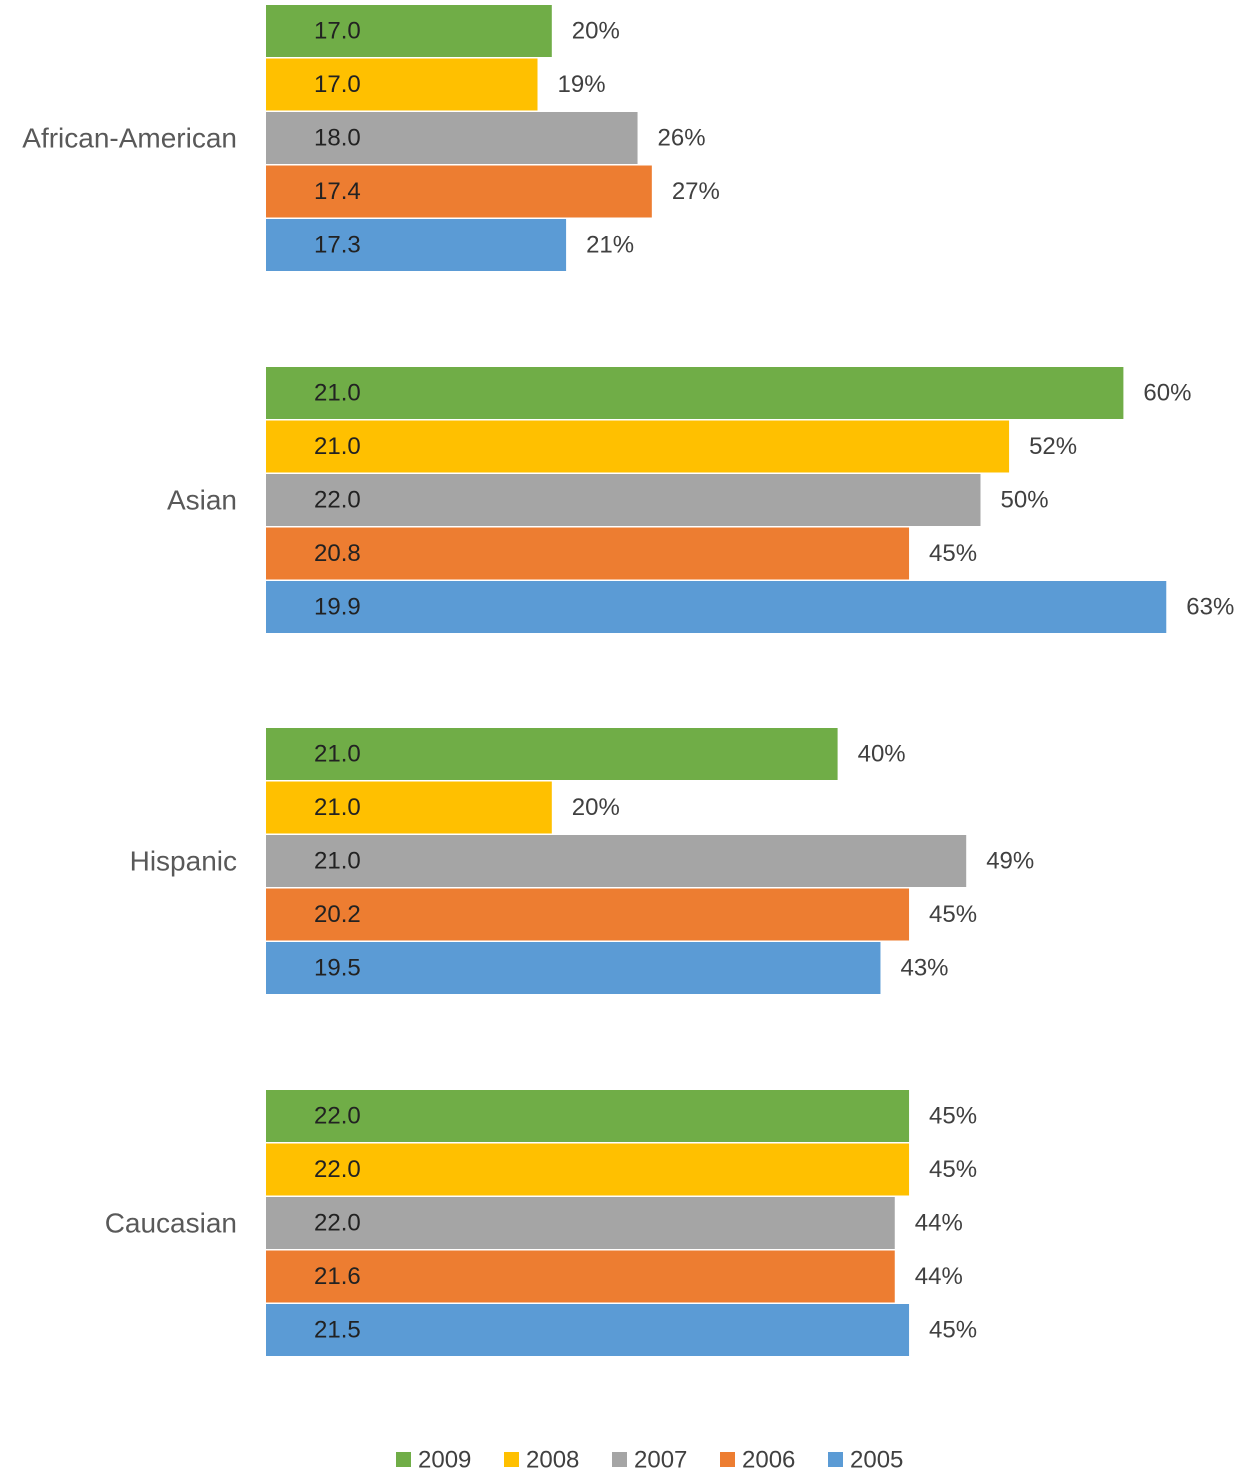 The height and width of the screenshot is (1475, 1243). I want to click on category-label-caucasian: Caucasian, so click(171, 1223).